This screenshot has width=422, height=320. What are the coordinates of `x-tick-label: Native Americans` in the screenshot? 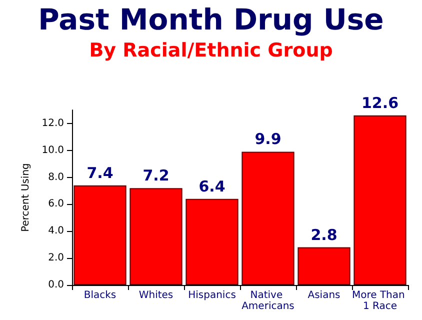 It's located at (268, 301).